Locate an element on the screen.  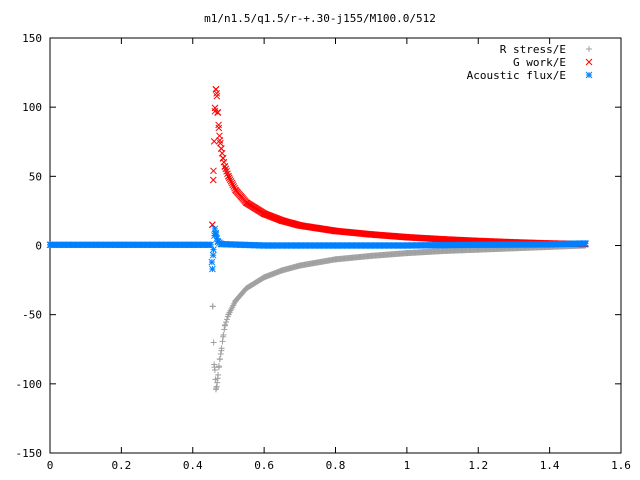
x-tick-label: 0.6 is located at coordinates (264, 465).